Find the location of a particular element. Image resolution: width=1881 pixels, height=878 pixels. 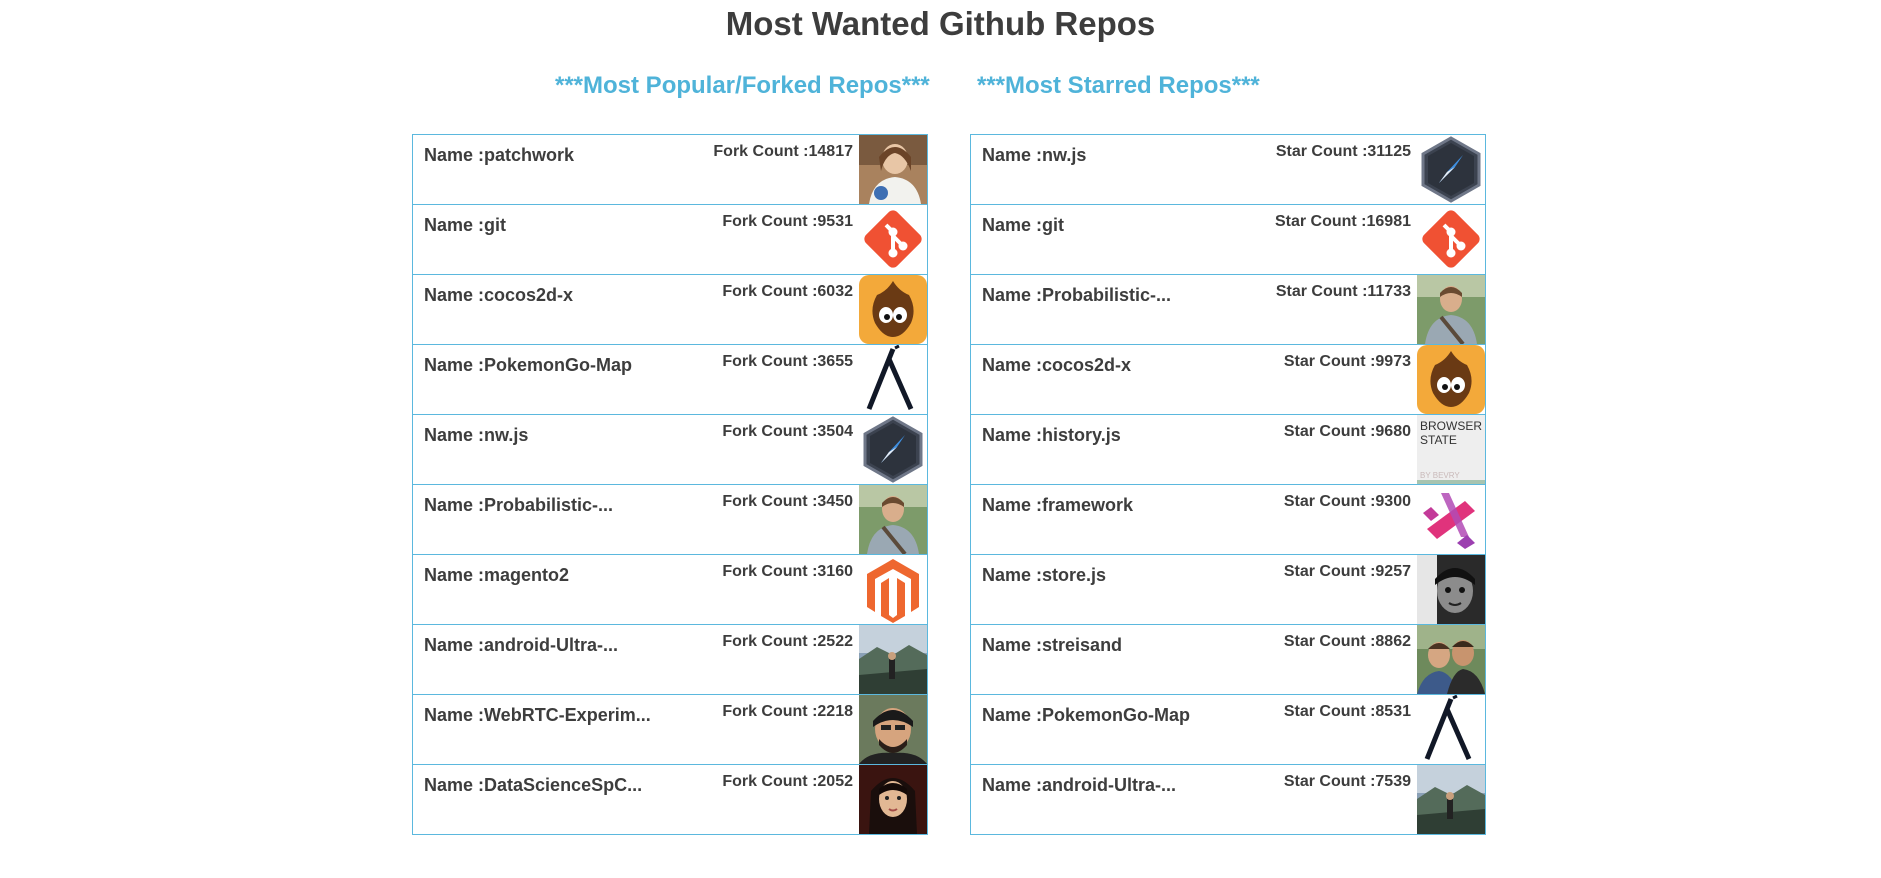

star-count: Star Count :9257 is located at coordinates (1347, 571).